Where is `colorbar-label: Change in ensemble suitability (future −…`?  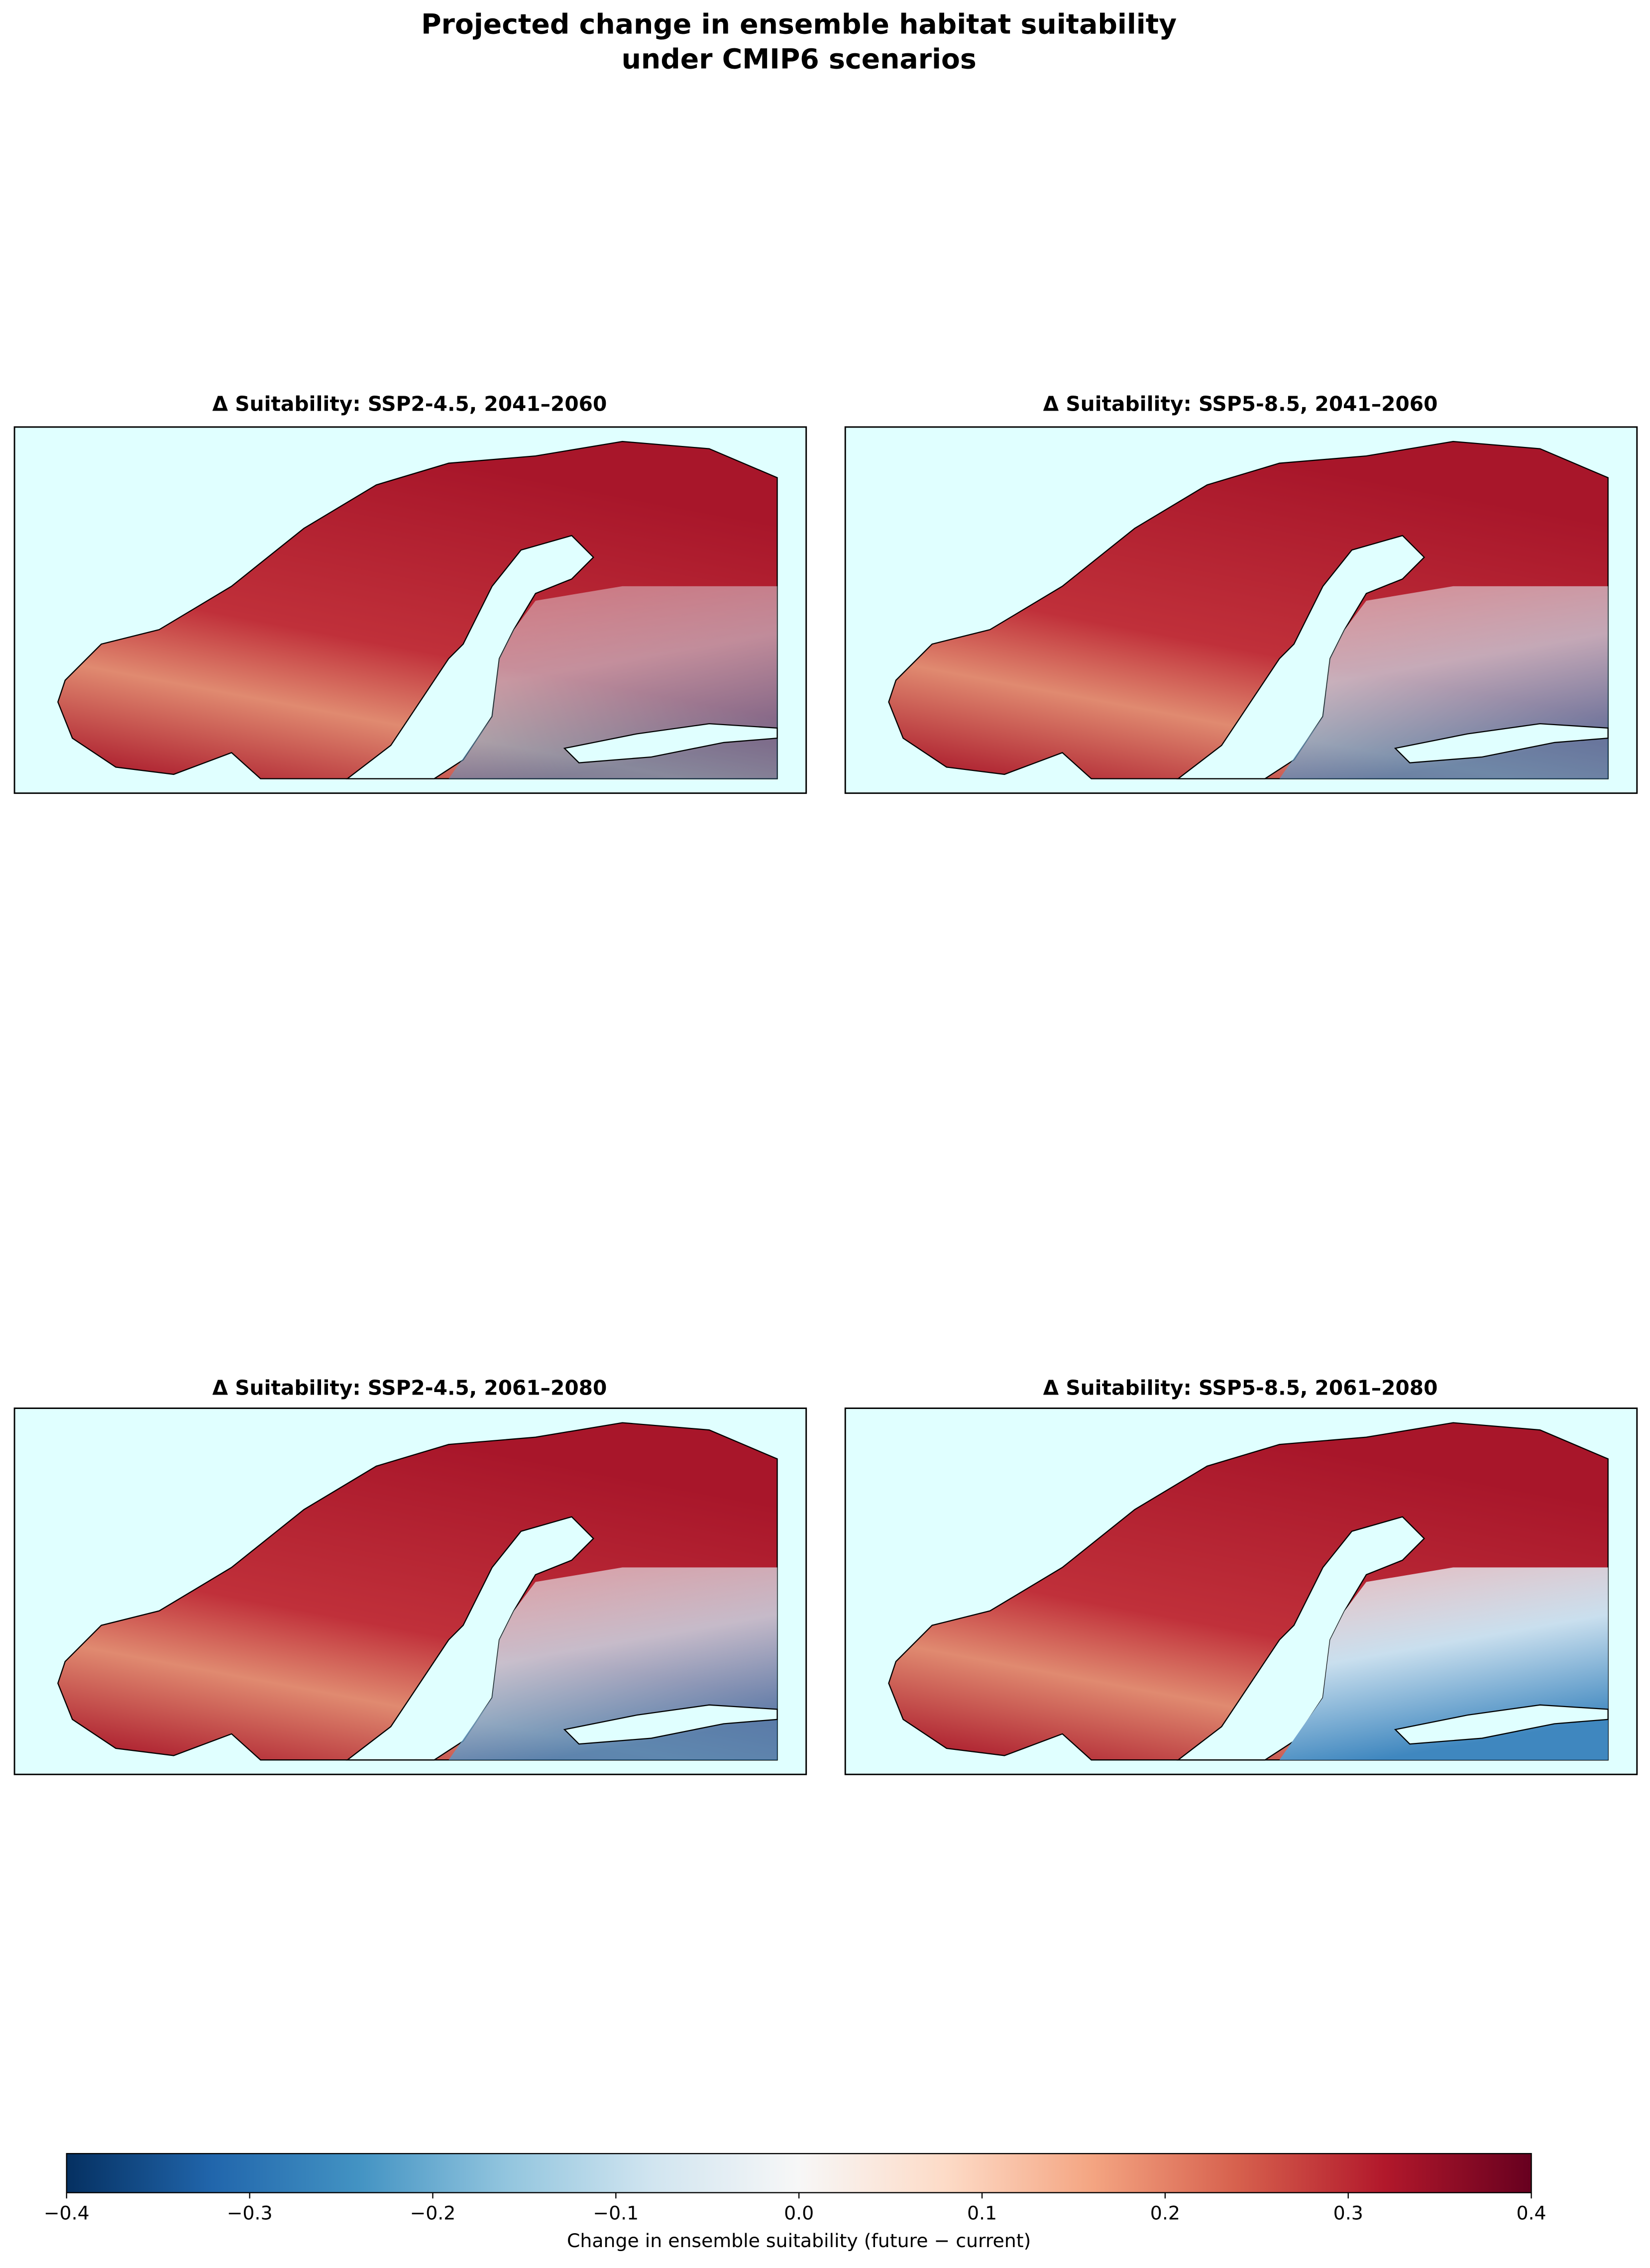 colorbar-label: Change in ensemble suitability (future −… is located at coordinates (799, 2241).